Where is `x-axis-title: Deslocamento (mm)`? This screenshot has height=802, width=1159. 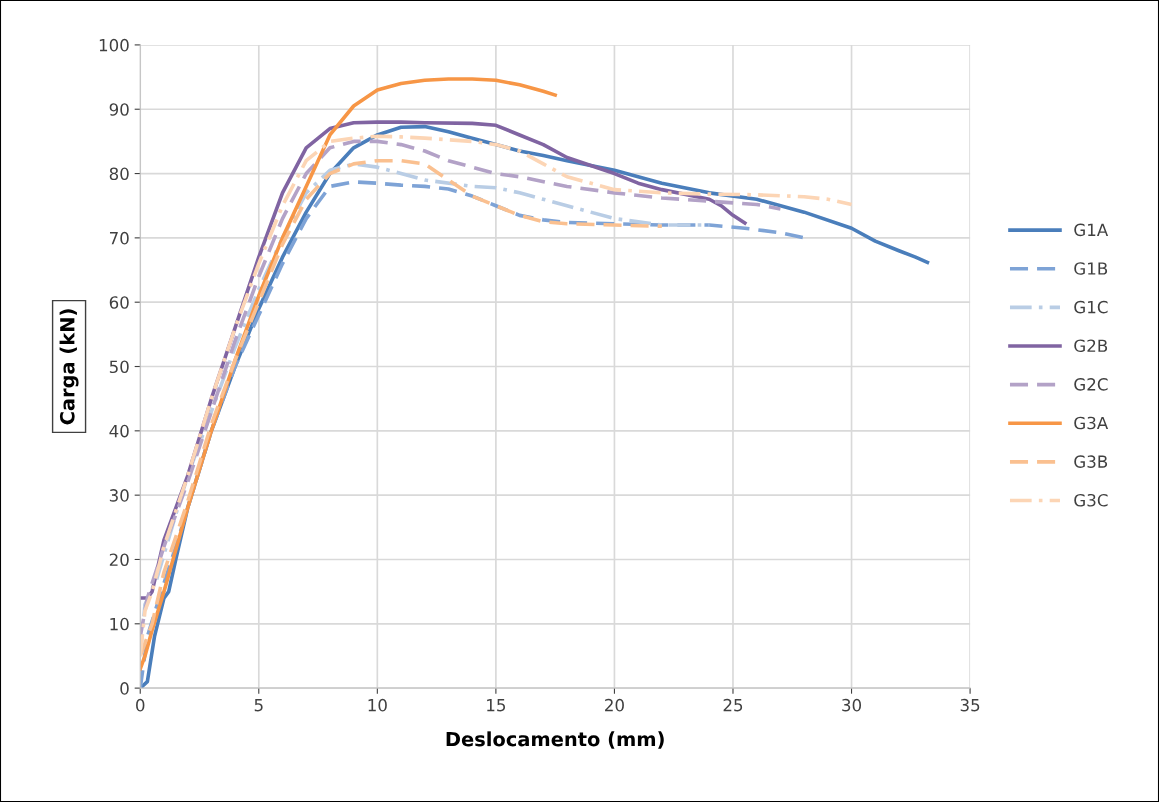
x-axis-title: Deslocamento (mm) is located at coordinates (555, 740).